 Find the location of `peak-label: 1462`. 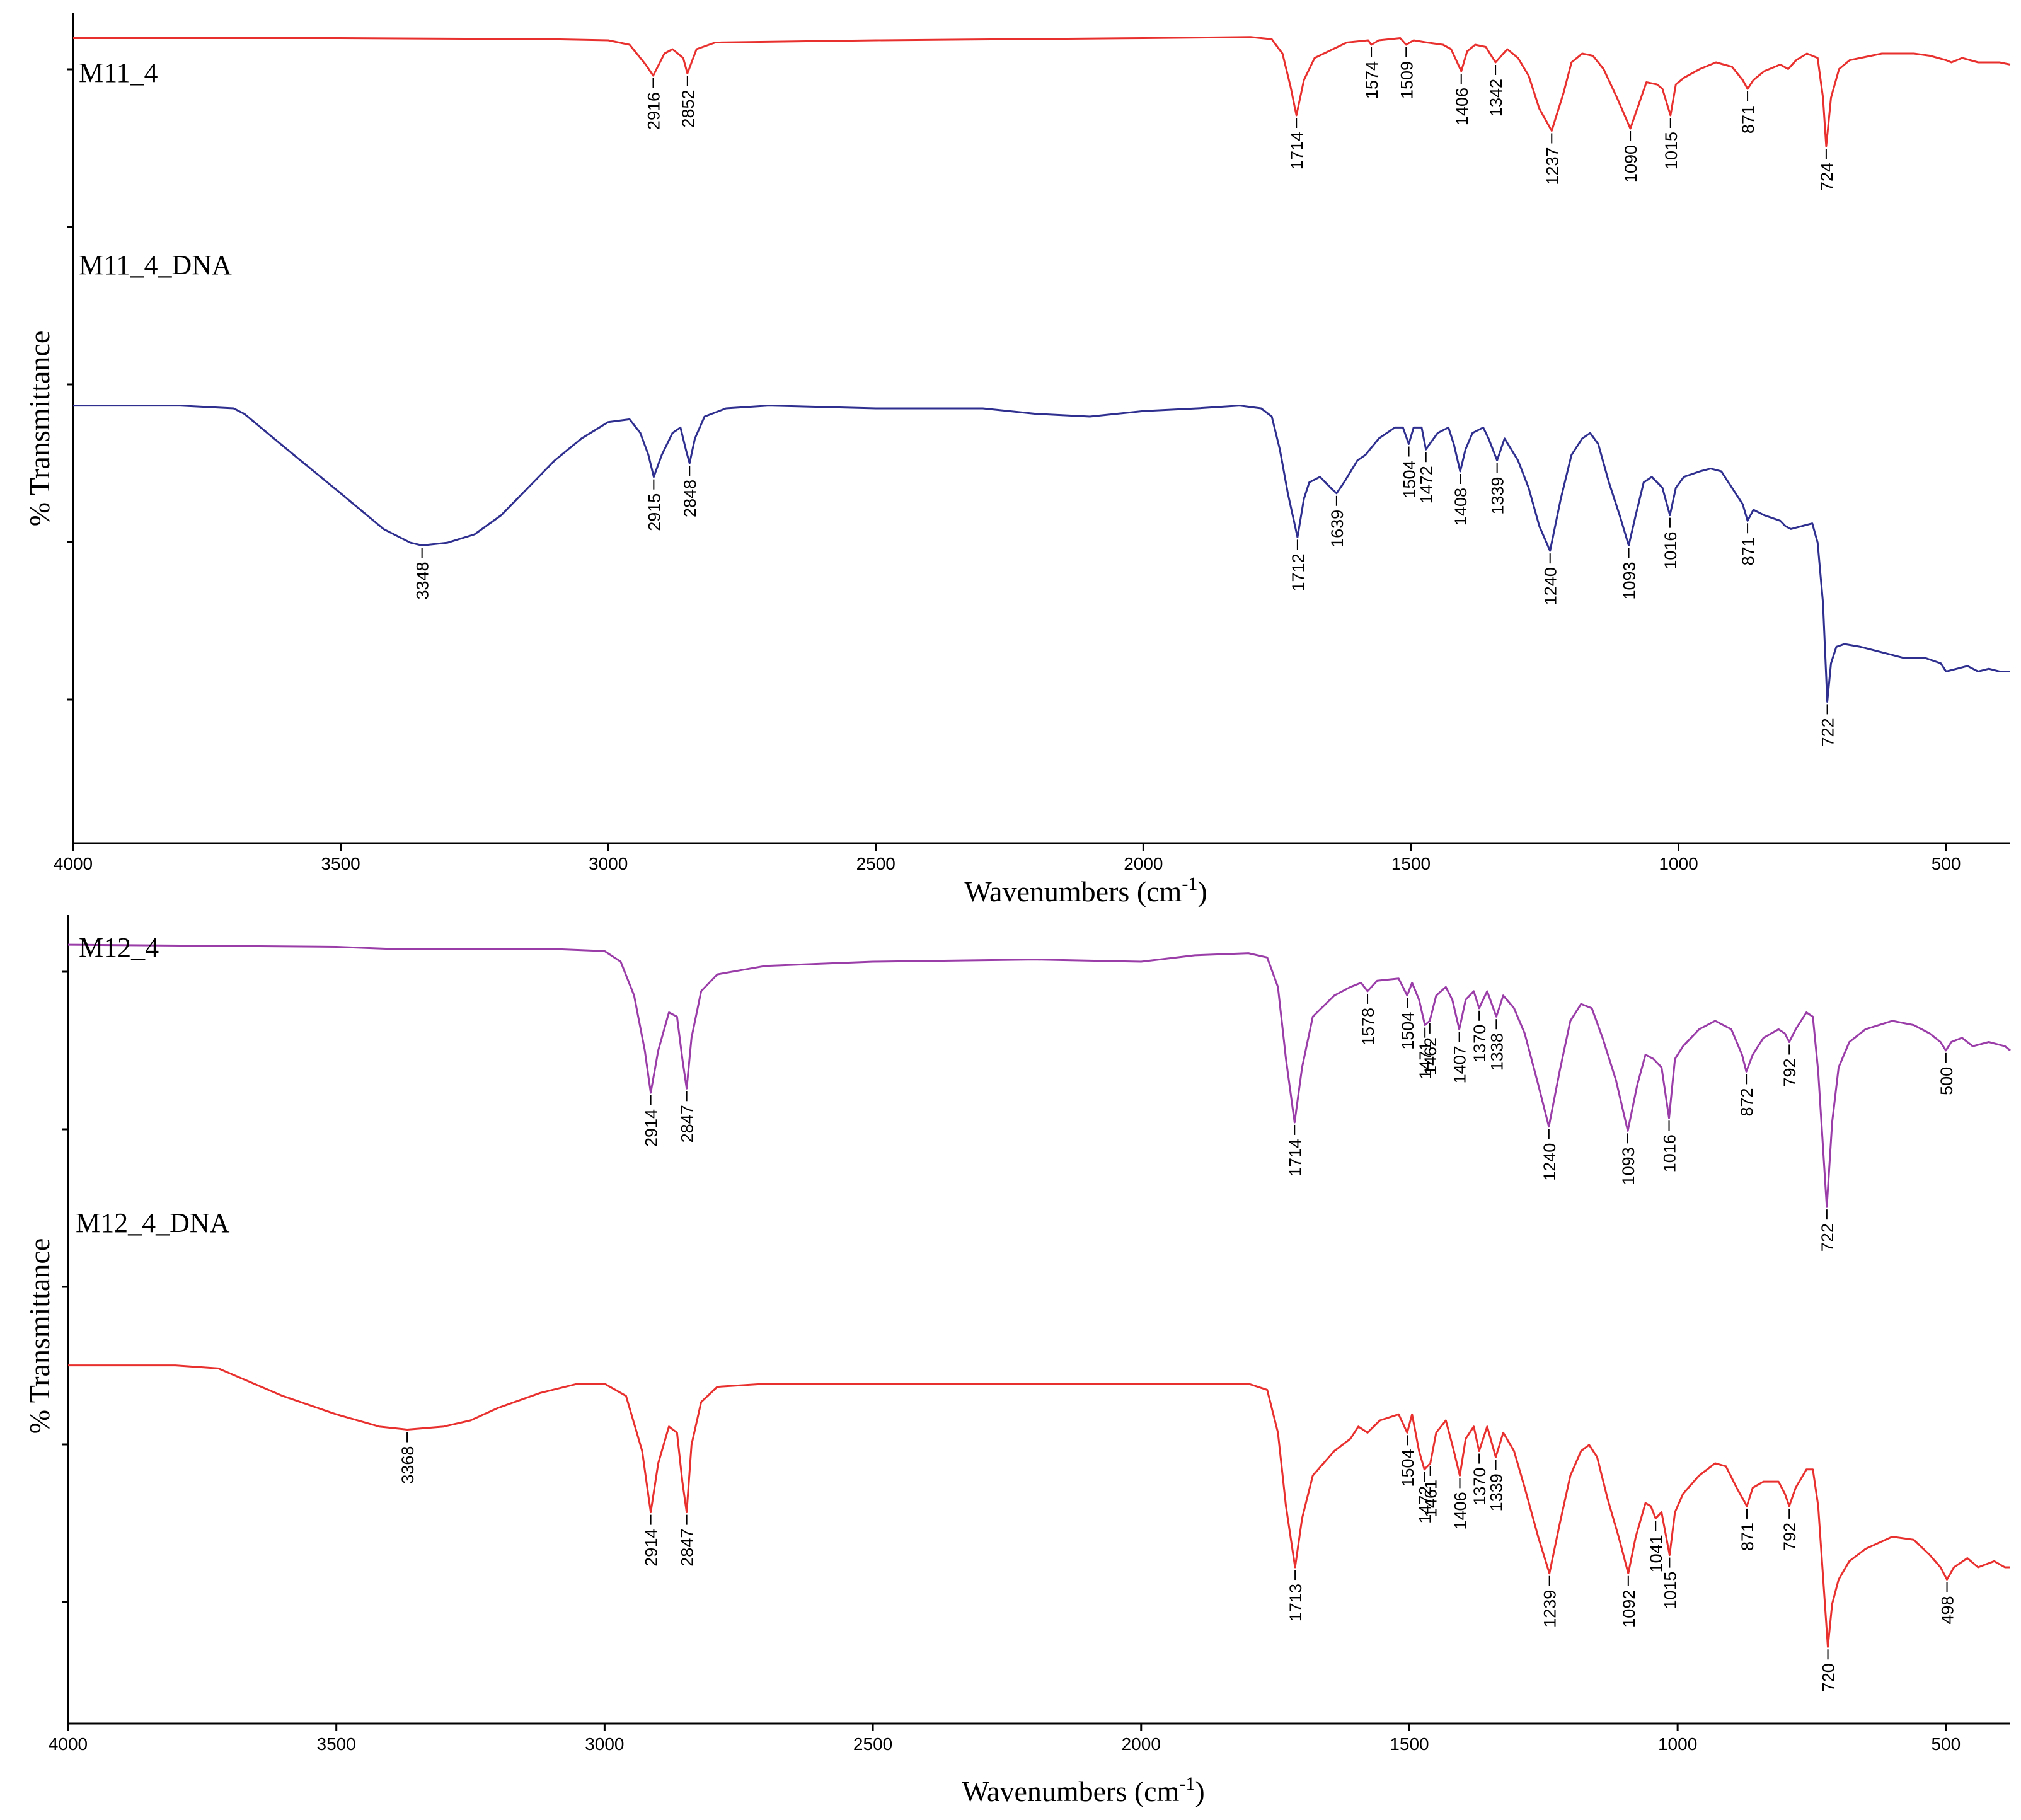

peak-label: 1462 is located at coordinates (1430, 1056).